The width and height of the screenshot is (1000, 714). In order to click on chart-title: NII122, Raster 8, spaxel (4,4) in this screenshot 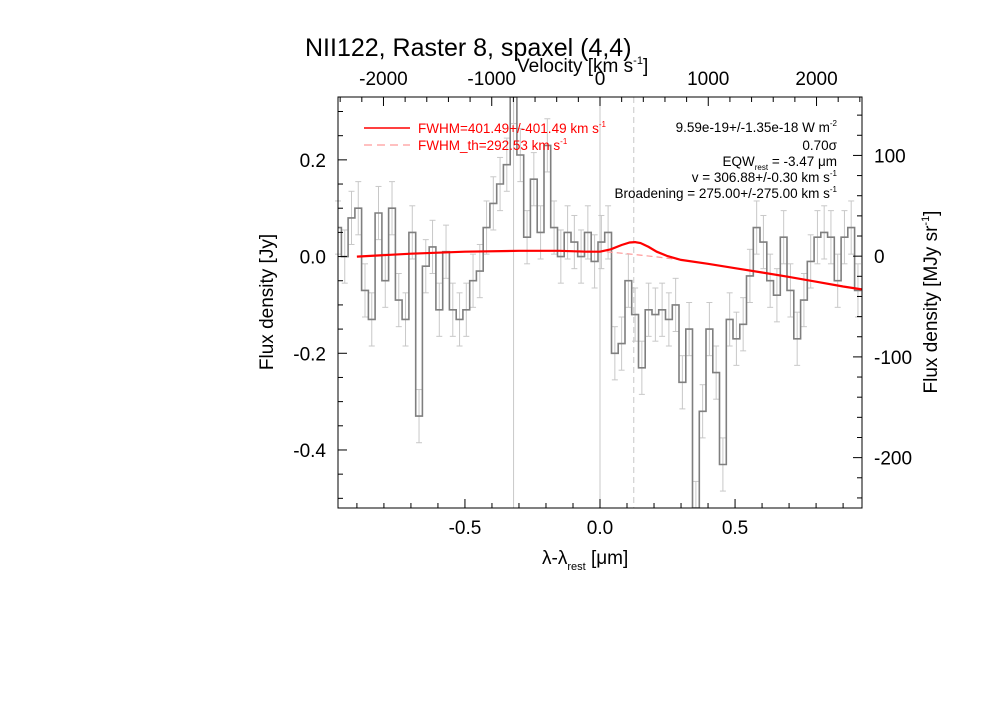, I will do `click(468, 48)`.